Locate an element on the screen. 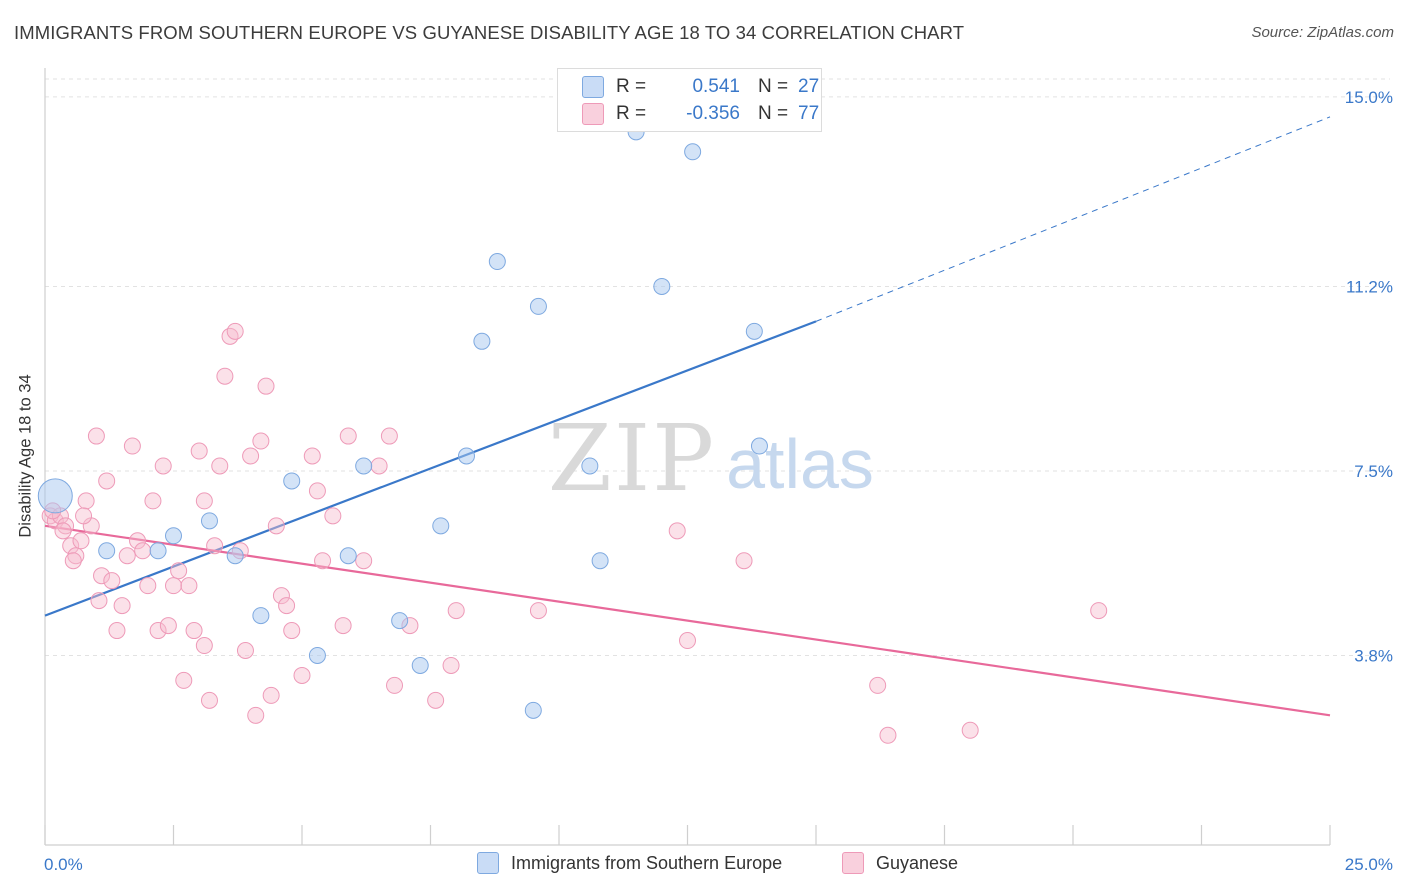  legend-item-guyanese: Guyanese is located at coordinates (900, 863).